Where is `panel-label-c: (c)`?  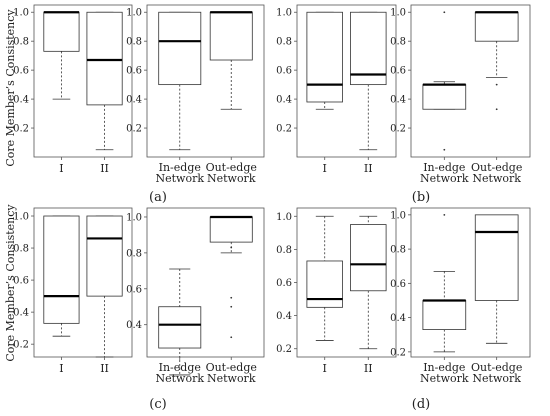 panel-label-c: (c) is located at coordinates (157, 404).